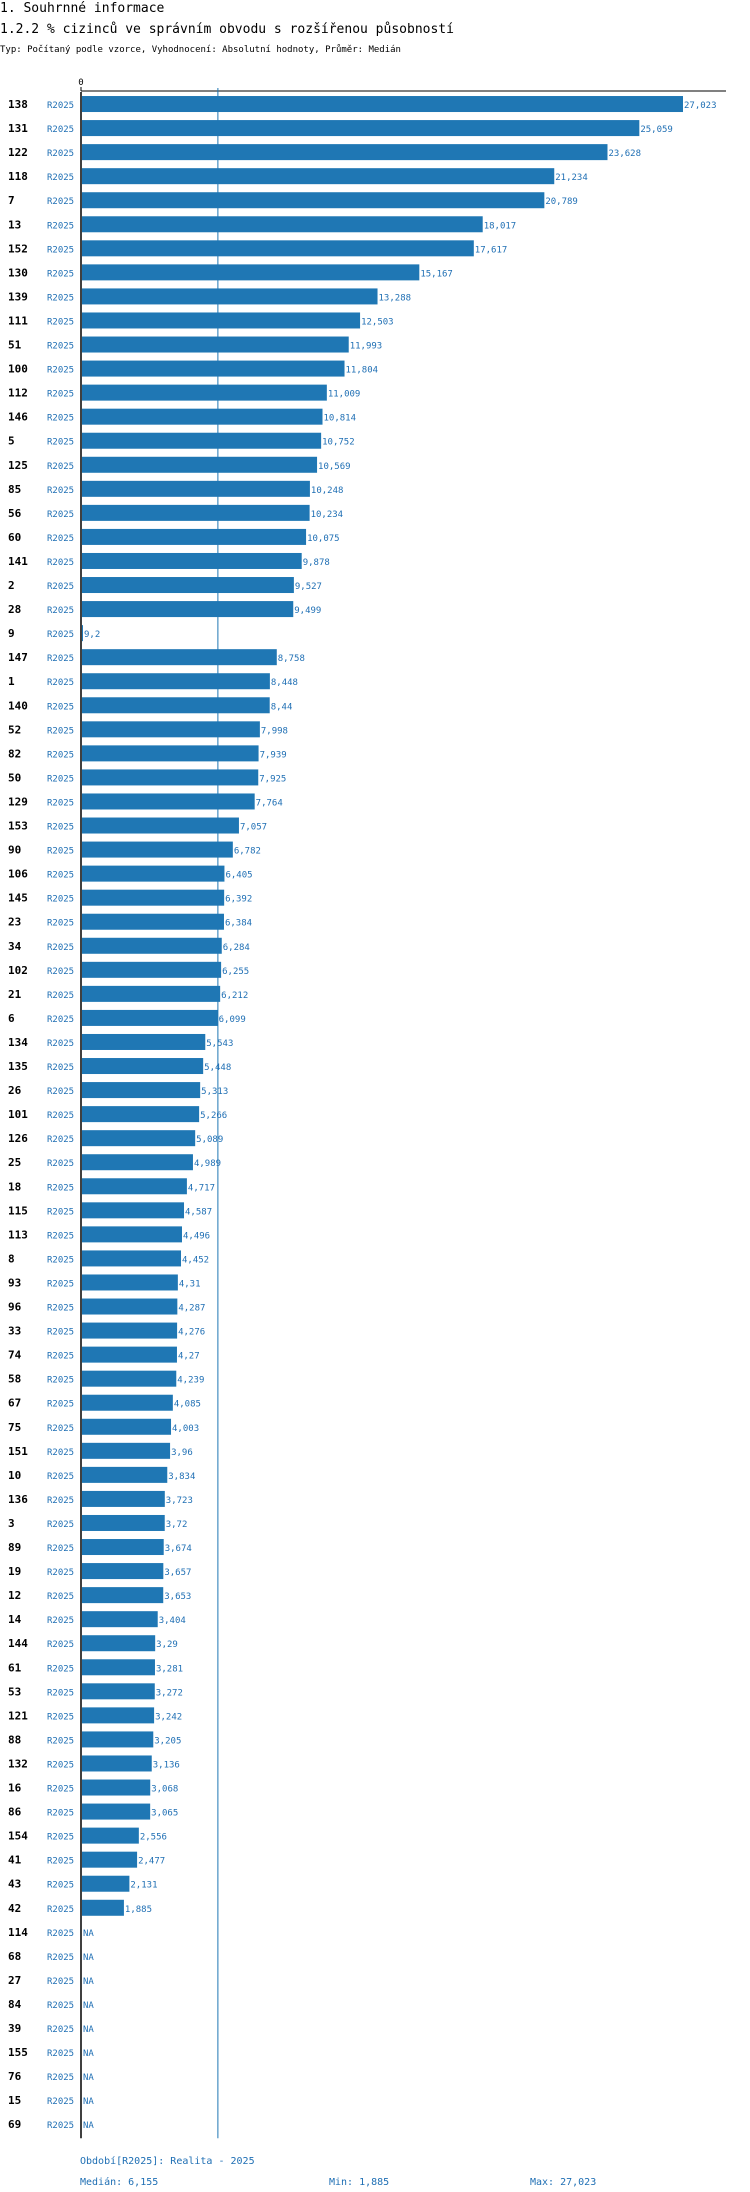  Describe the element at coordinates (14, 1739) in the screenshot. I see `category-label: 88` at that location.